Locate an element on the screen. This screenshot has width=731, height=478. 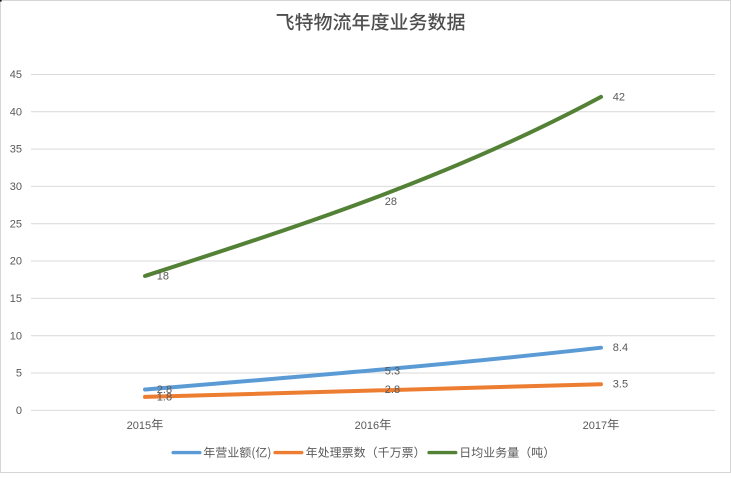
svg-text: 40 is located at coordinates (16, 112).